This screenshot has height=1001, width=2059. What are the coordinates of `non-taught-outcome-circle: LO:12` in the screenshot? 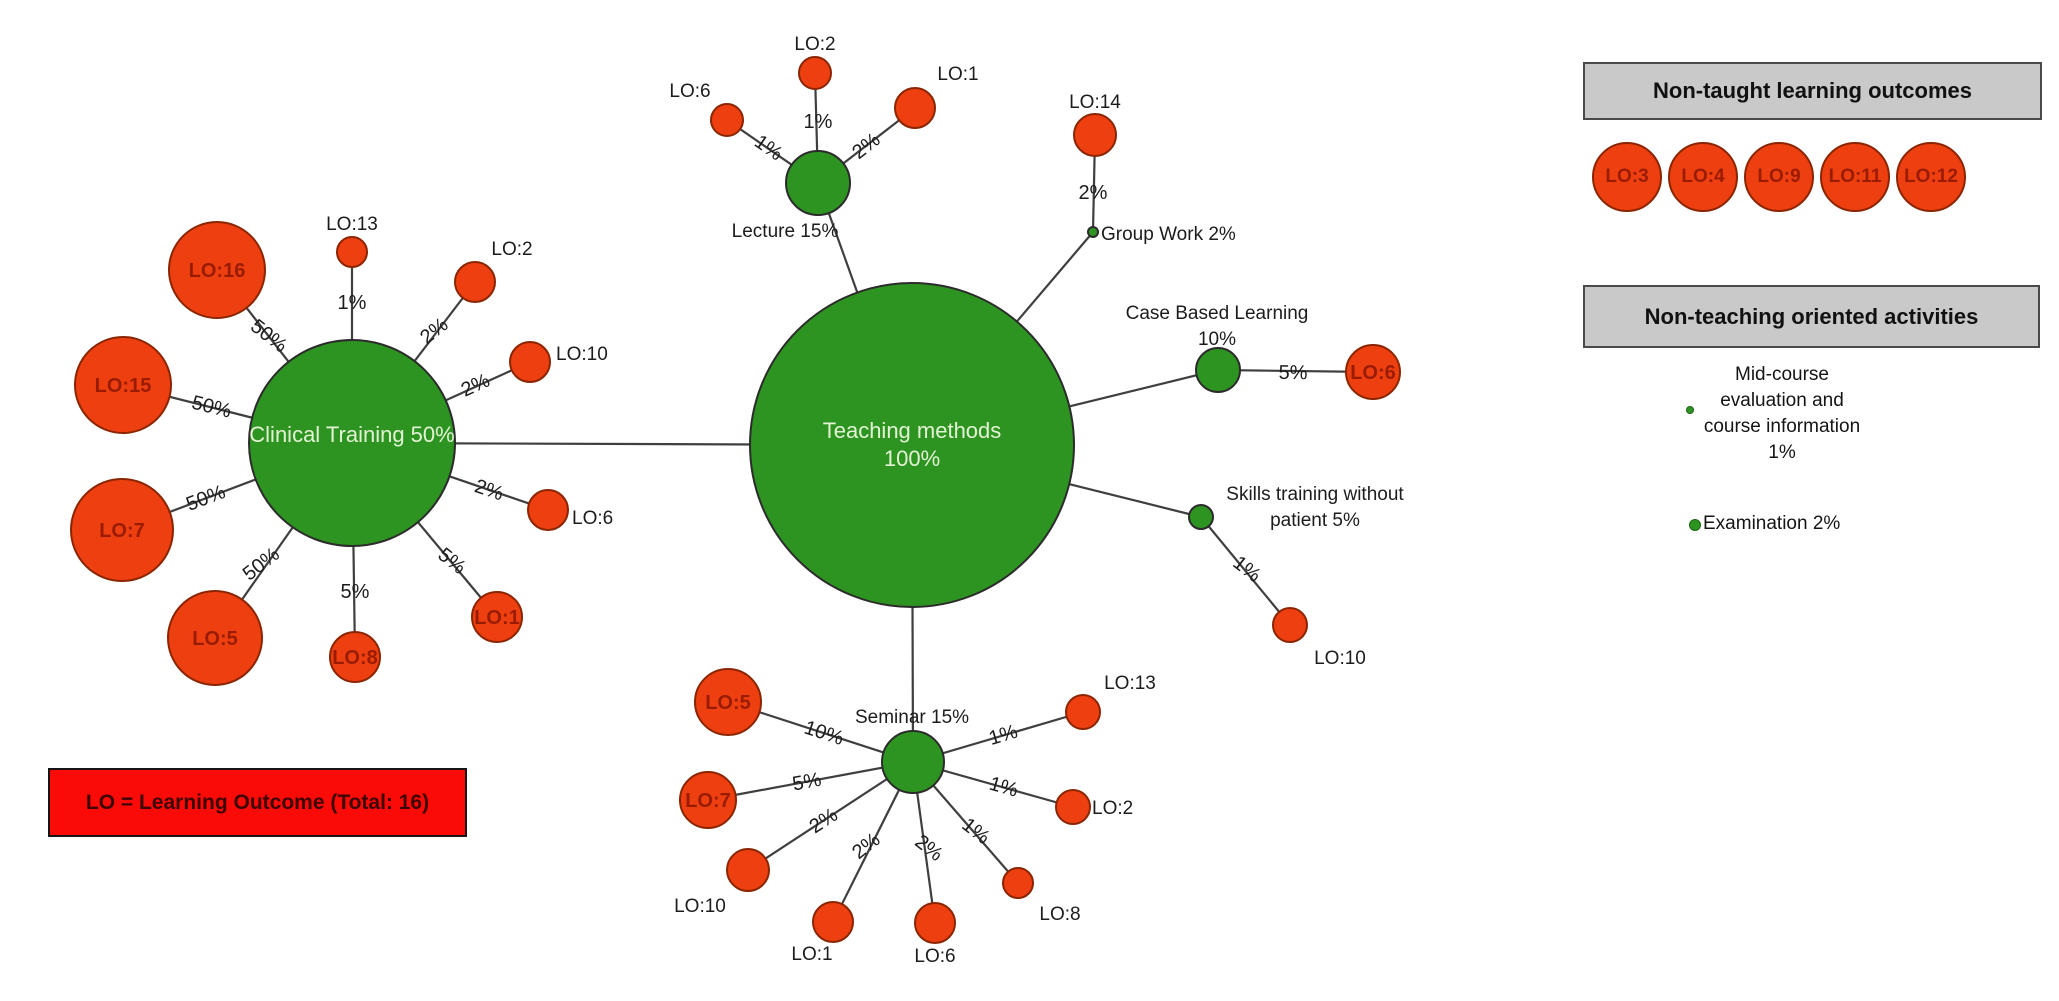 It's located at (1931, 177).